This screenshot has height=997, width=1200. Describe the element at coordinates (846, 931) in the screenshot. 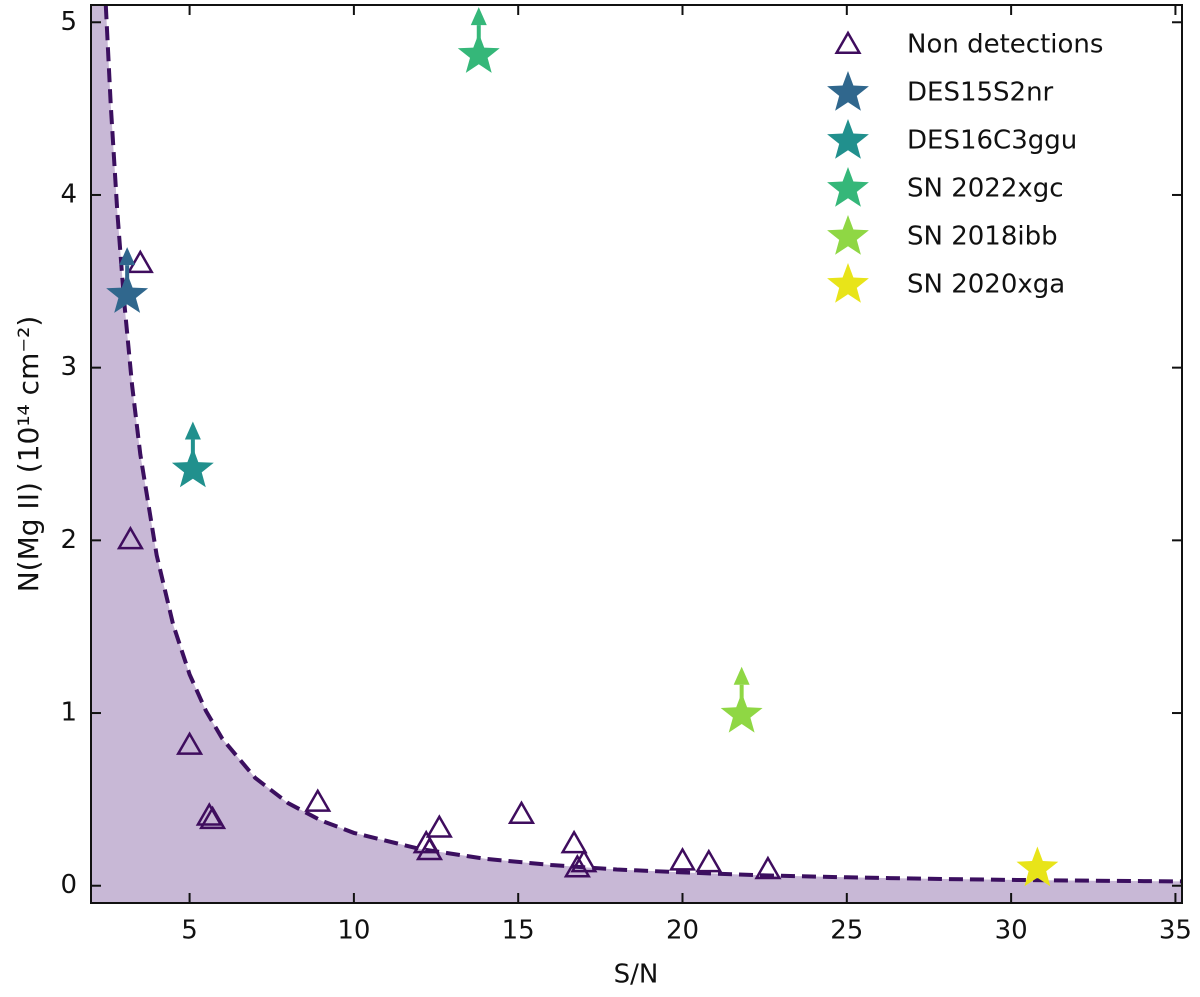

I see `x-tick-label: 25` at that location.